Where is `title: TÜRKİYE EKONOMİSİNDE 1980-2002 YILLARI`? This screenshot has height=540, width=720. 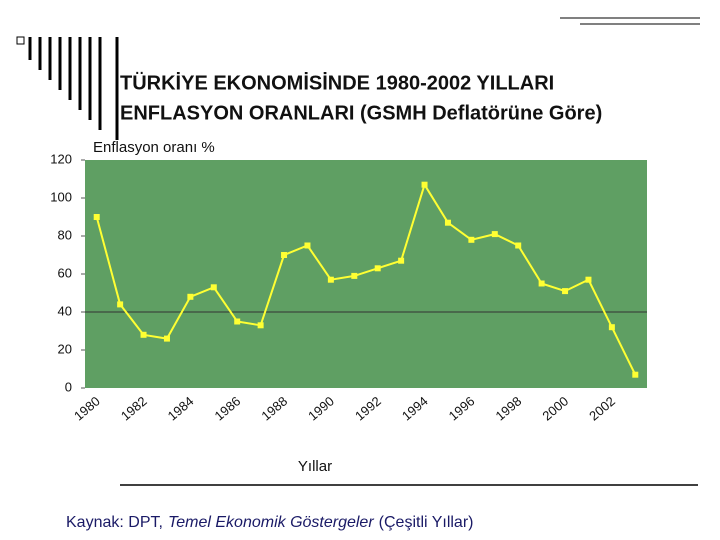 title: TÜRKİYE EKONOMİSİNDE 1980-2002 YILLARI is located at coordinates (337, 82).